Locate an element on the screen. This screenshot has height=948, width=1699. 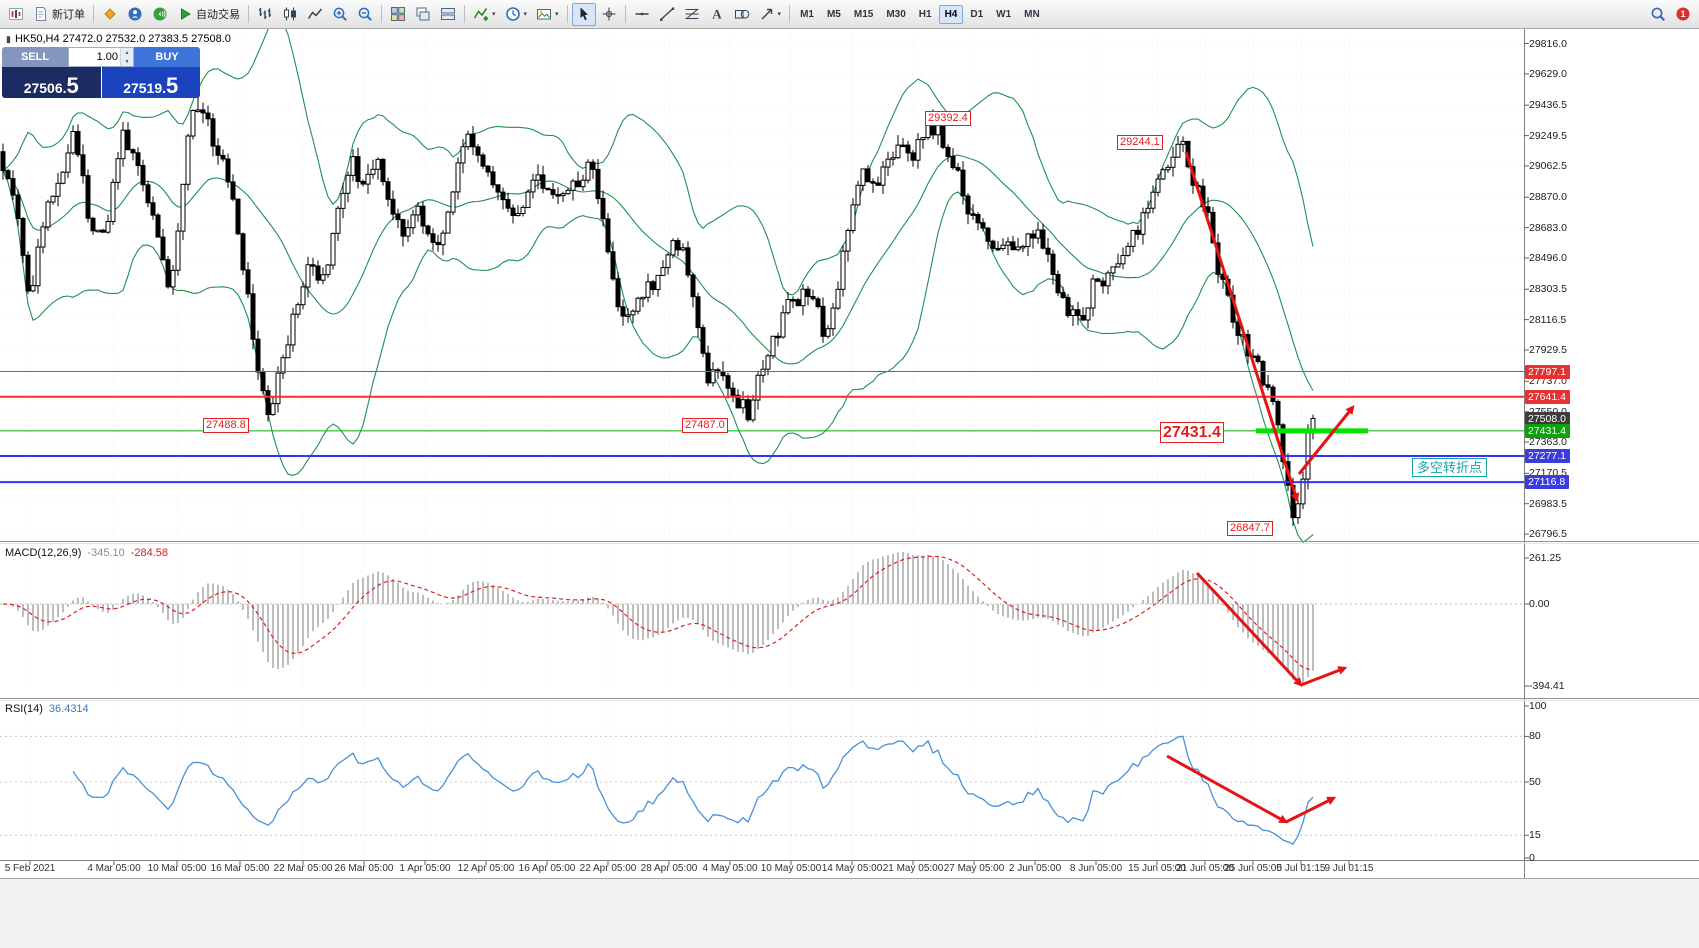
arrange-windows-button is located at coordinates (448, 14).